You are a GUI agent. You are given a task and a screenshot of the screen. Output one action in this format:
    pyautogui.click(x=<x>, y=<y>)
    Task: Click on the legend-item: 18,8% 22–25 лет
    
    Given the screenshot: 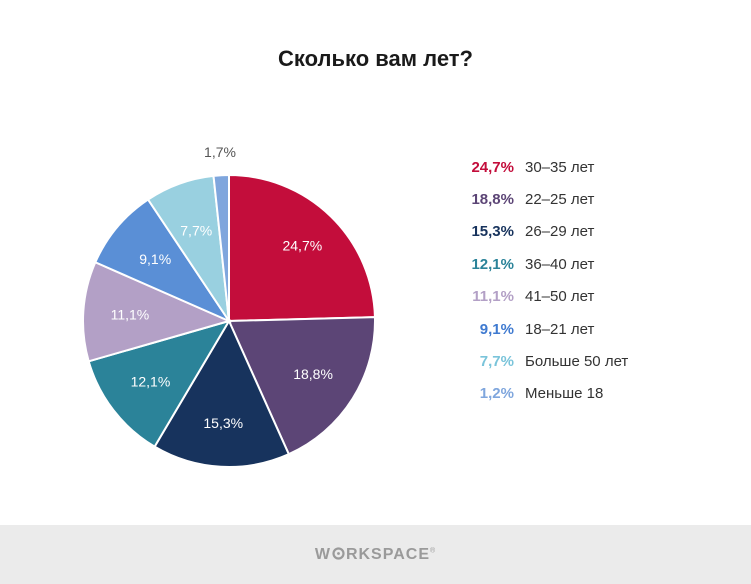 What is the action you would take?
    pyautogui.click(x=542, y=199)
    